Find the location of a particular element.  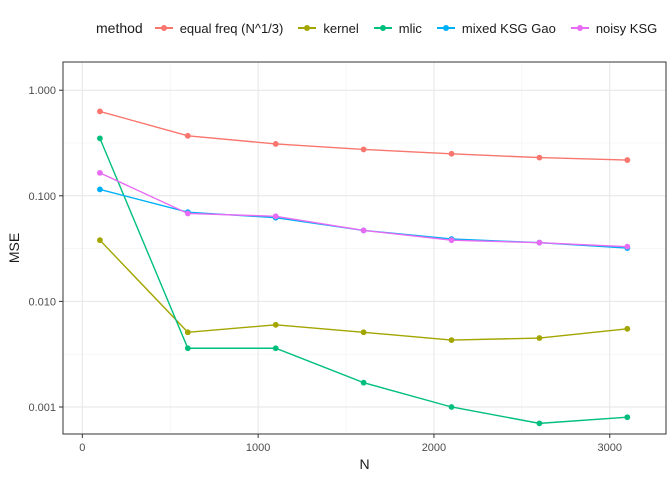

legend-item: noisy KSG is located at coordinates (613, 28).